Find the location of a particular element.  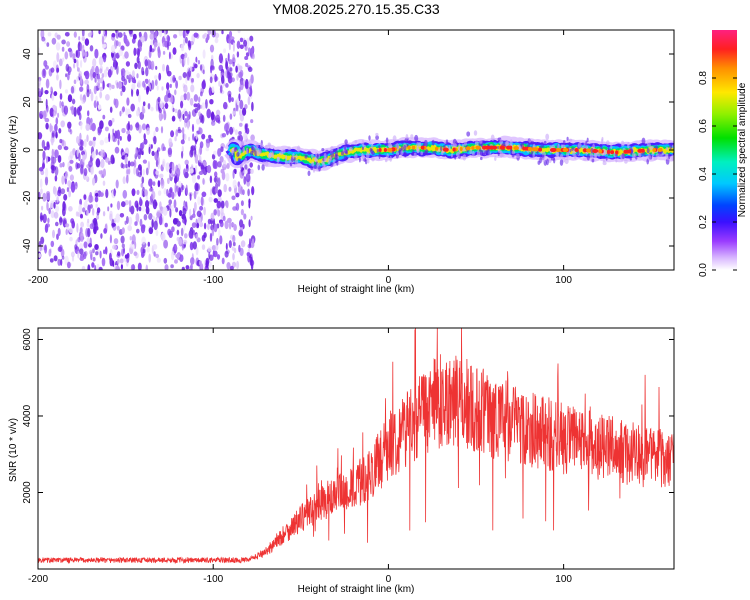

snr-ytick-label: 2000 is located at coordinates (27, 492).